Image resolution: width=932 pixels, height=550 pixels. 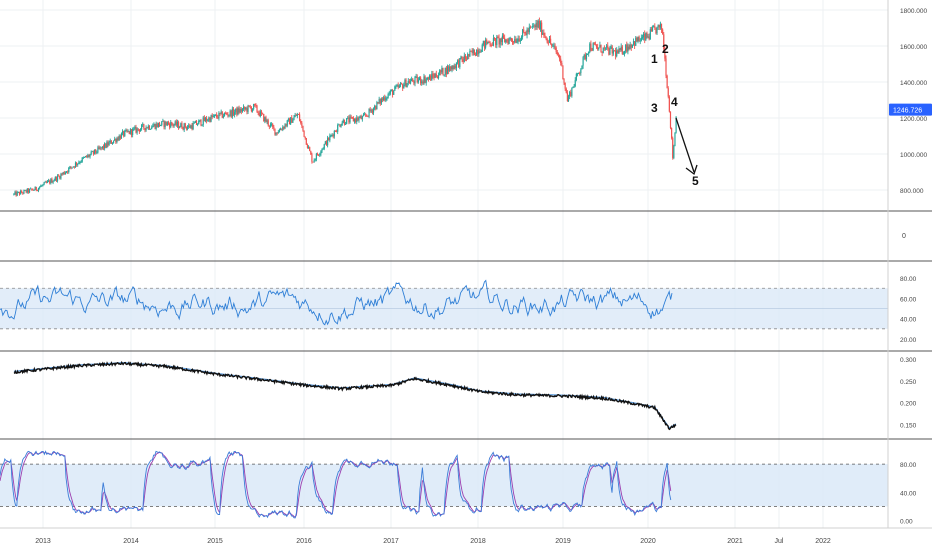 I want to click on rsi-panel, so click(x=444, y=304).